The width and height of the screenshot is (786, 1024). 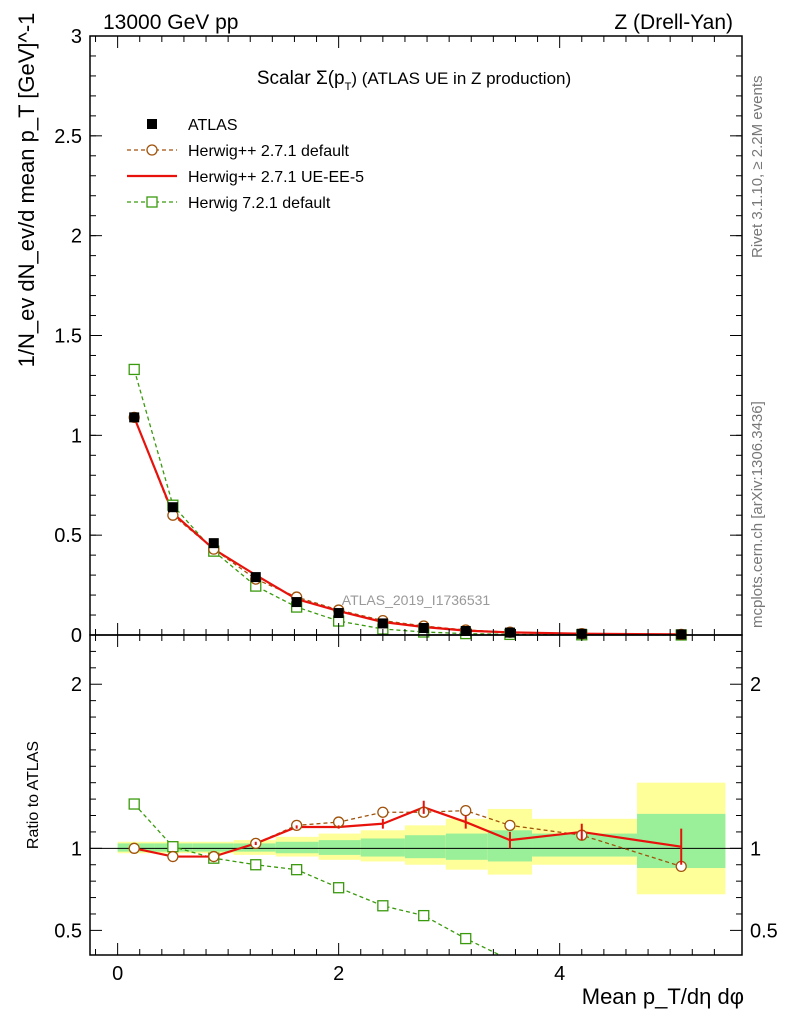 What do you see at coordinates (338, 974) in the screenshot?
I see `xtick-label: 2` at bounding box center [338, 974].